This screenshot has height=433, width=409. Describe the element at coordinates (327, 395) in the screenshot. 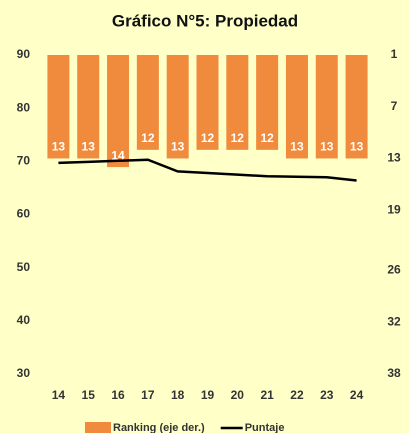

I see `x-tick-label: 23` at that location.